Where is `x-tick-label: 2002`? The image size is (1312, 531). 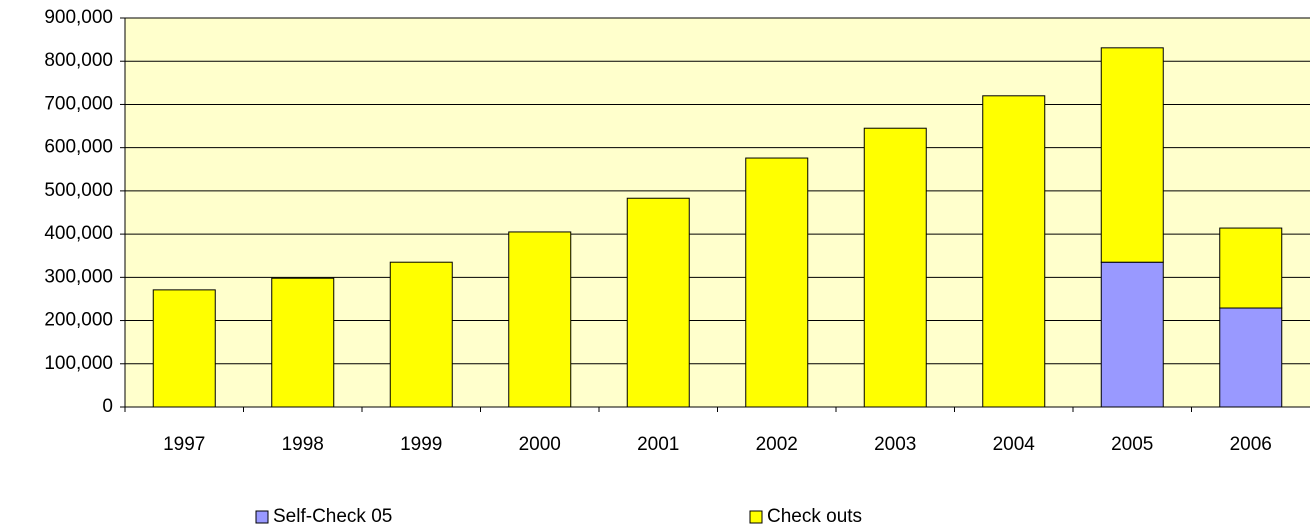
x-tick-label: 2002 is located at coordinates (777, 444).